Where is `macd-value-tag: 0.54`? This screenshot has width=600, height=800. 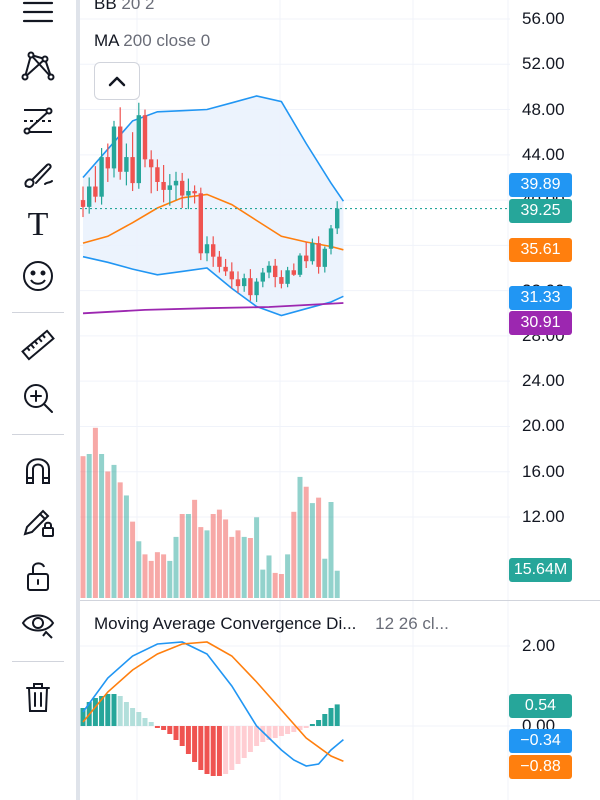 macd-value-tag: 0.54 is located at coordinates (540, 706).